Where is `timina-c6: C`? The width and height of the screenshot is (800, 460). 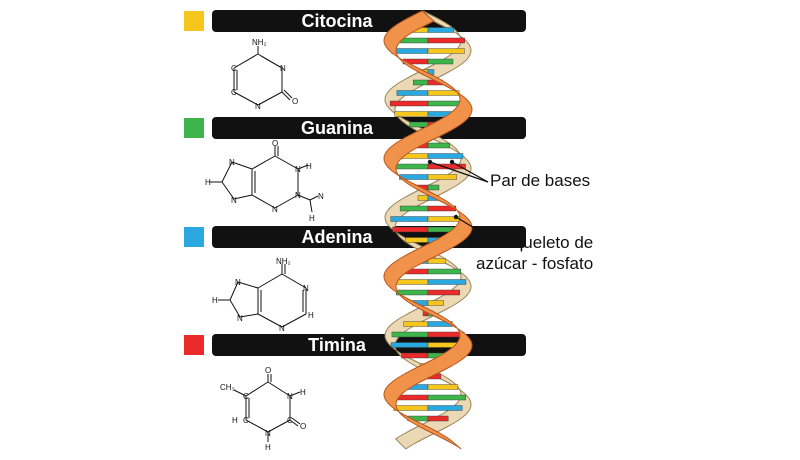 timina-c6: C is located at coordinates (246, 420).